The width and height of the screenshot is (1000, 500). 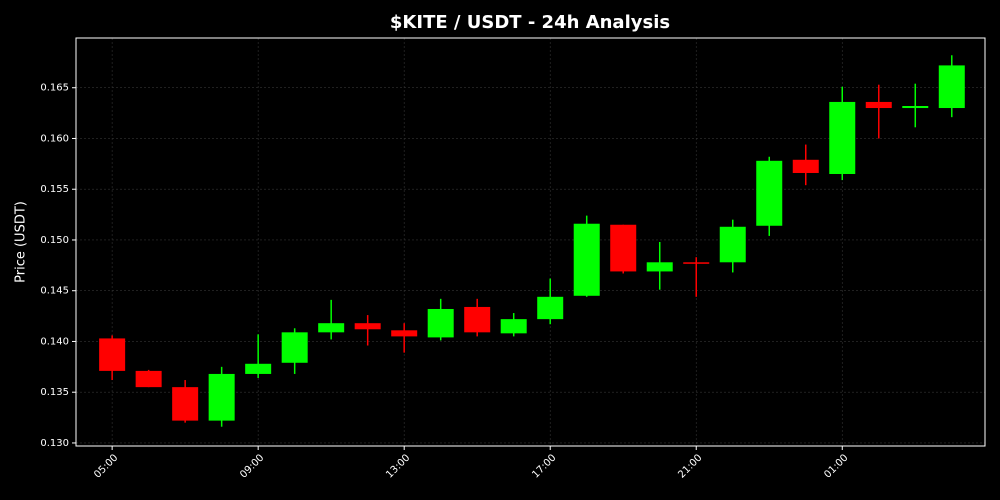 What do you see at coordinates (54, 240) in the screenshot?
I see `y-tick-label: 0.150` at bounding box center [54, 240].